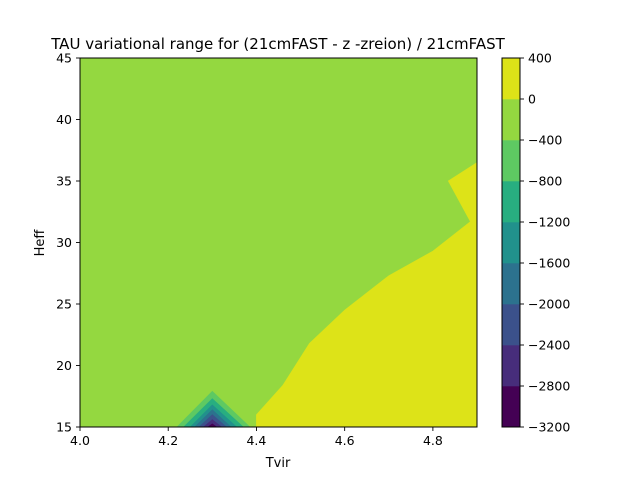 This screenshot has width=640, height=480. I want to click on colorbar-tick-label: −2000, so click(549, 304).